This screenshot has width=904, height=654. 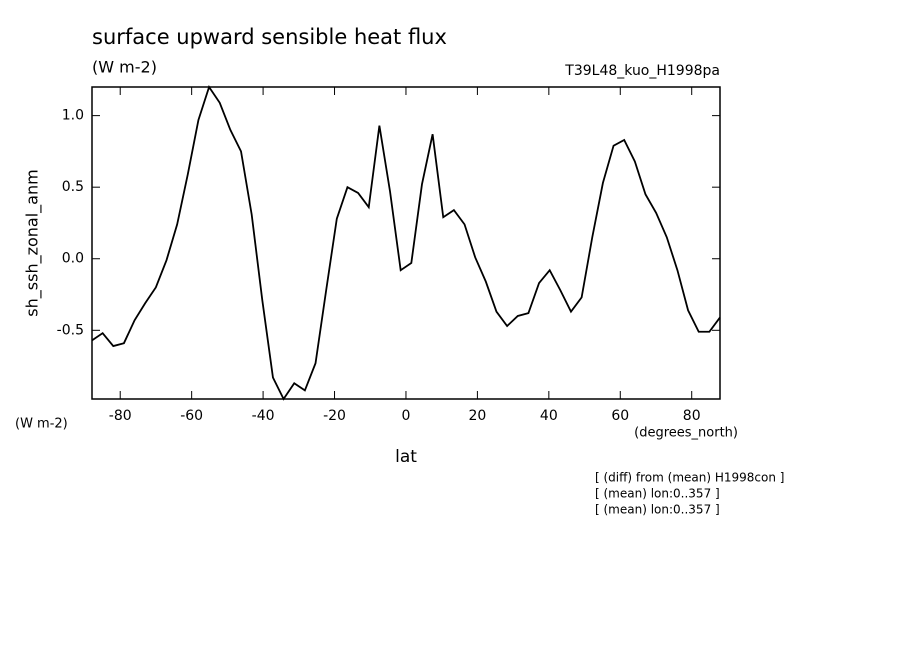 What do you see at coordinates (406, 457) in the screenshot?
I see `x-axis-label: lat` at bounding box center [406, 457].